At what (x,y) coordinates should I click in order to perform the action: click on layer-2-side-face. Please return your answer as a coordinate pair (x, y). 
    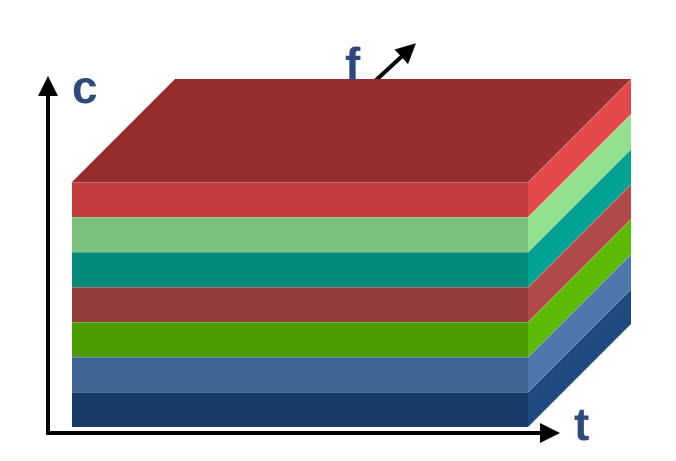
    Looking at the image, I should click on (579, 183).